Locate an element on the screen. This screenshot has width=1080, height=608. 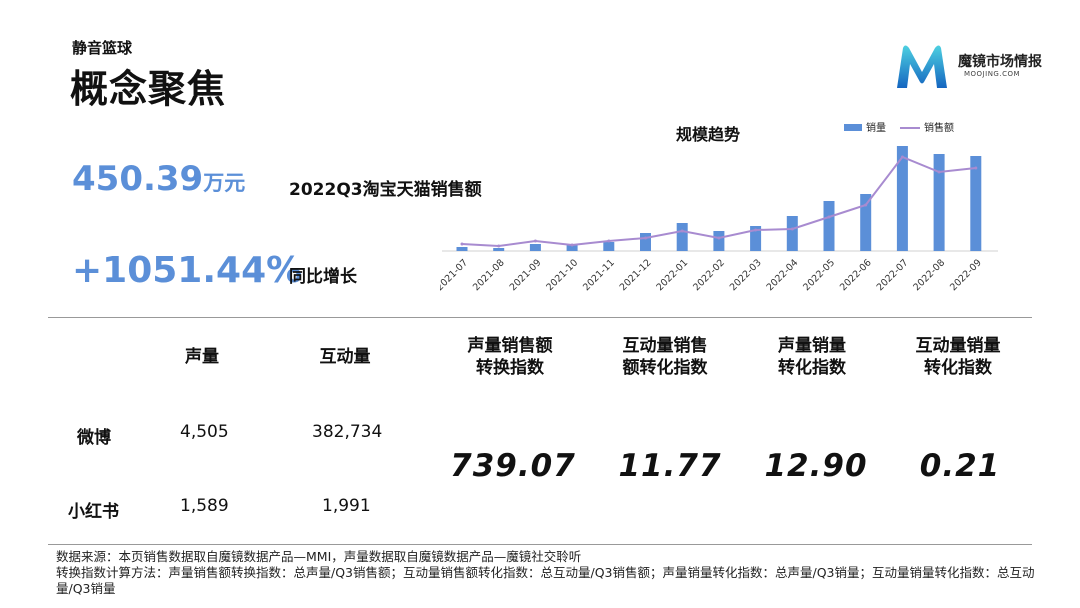
index-header-3: 声量销量 转化指数 is located at coordinates (812, 357).